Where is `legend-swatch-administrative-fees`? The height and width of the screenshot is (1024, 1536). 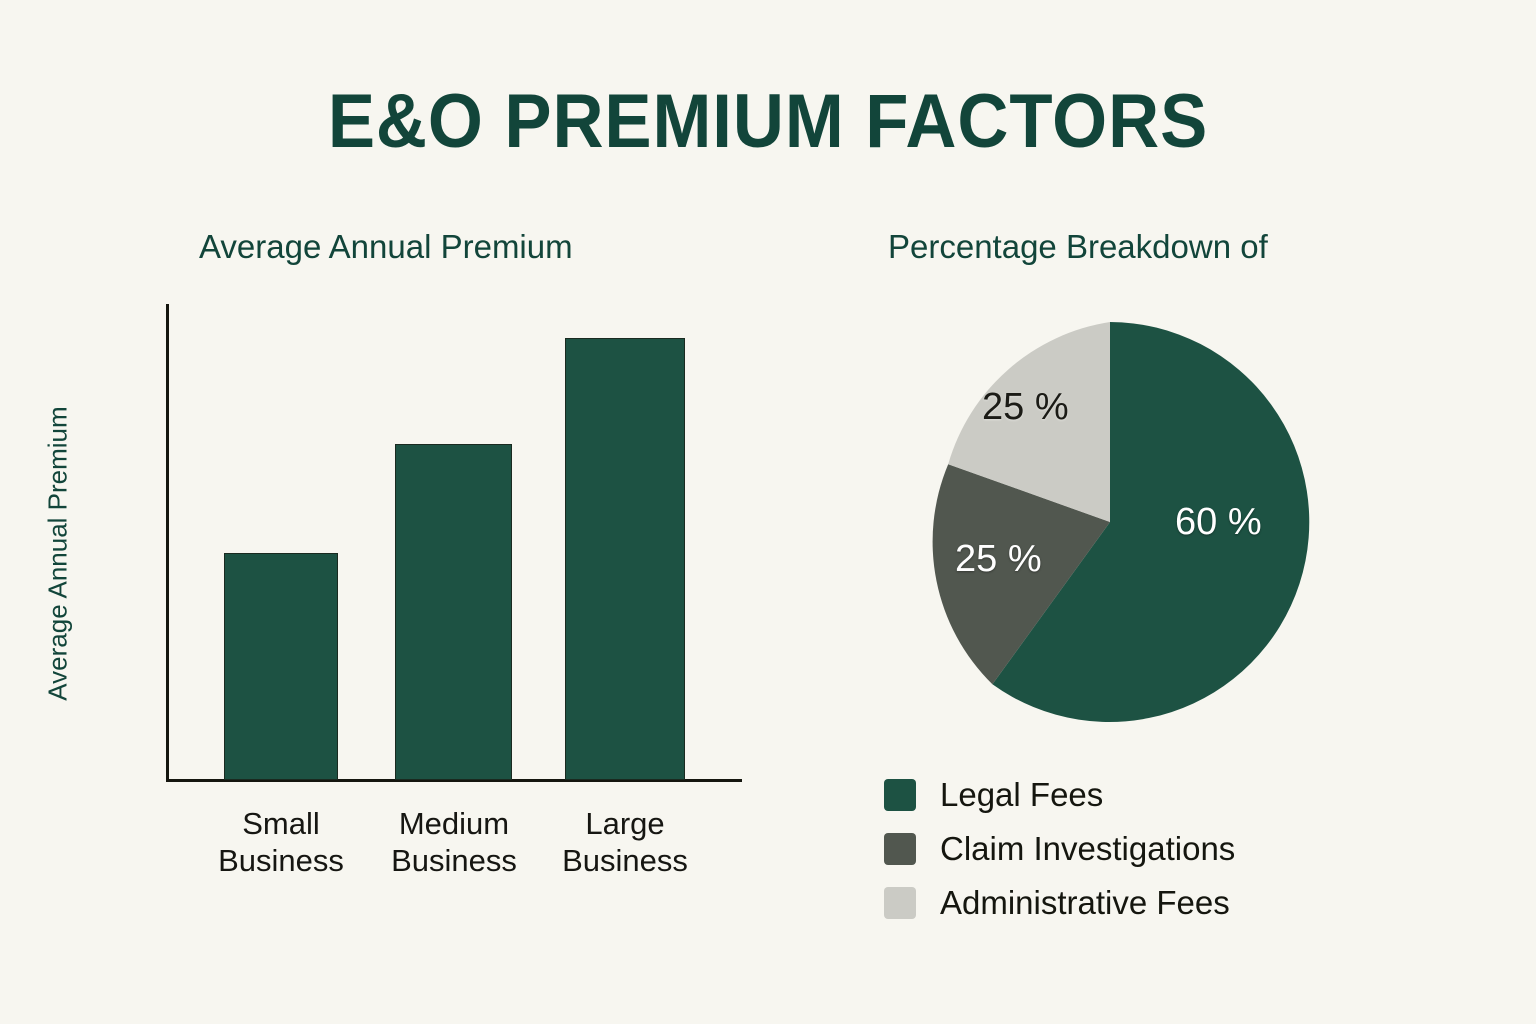 legend-swatch-administrative-fees is located at coordinates (900, 903).